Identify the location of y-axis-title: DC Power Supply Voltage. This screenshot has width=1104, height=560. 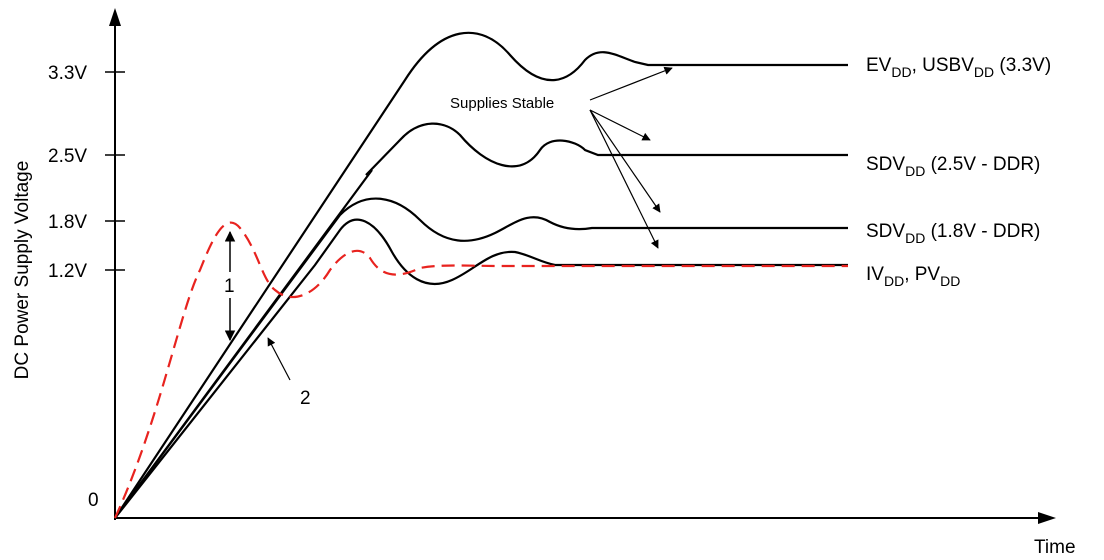
(22, 270).